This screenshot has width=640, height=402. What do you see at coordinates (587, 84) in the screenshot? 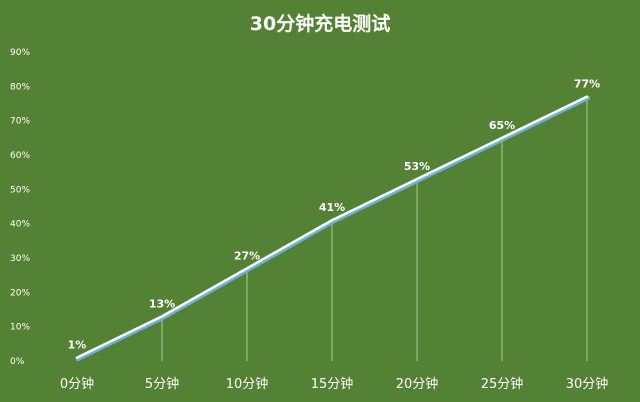
I see `data-label: 77%` at bounding box center [587, 84].